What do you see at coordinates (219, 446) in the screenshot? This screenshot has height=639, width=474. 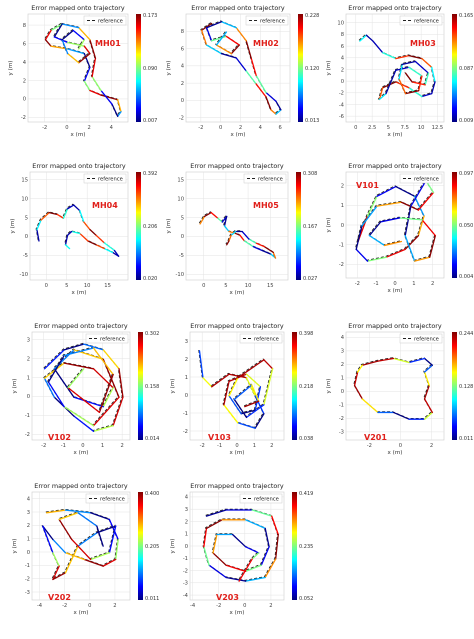 I see `x-tick-label: -1` at bounding box center [219, 446].